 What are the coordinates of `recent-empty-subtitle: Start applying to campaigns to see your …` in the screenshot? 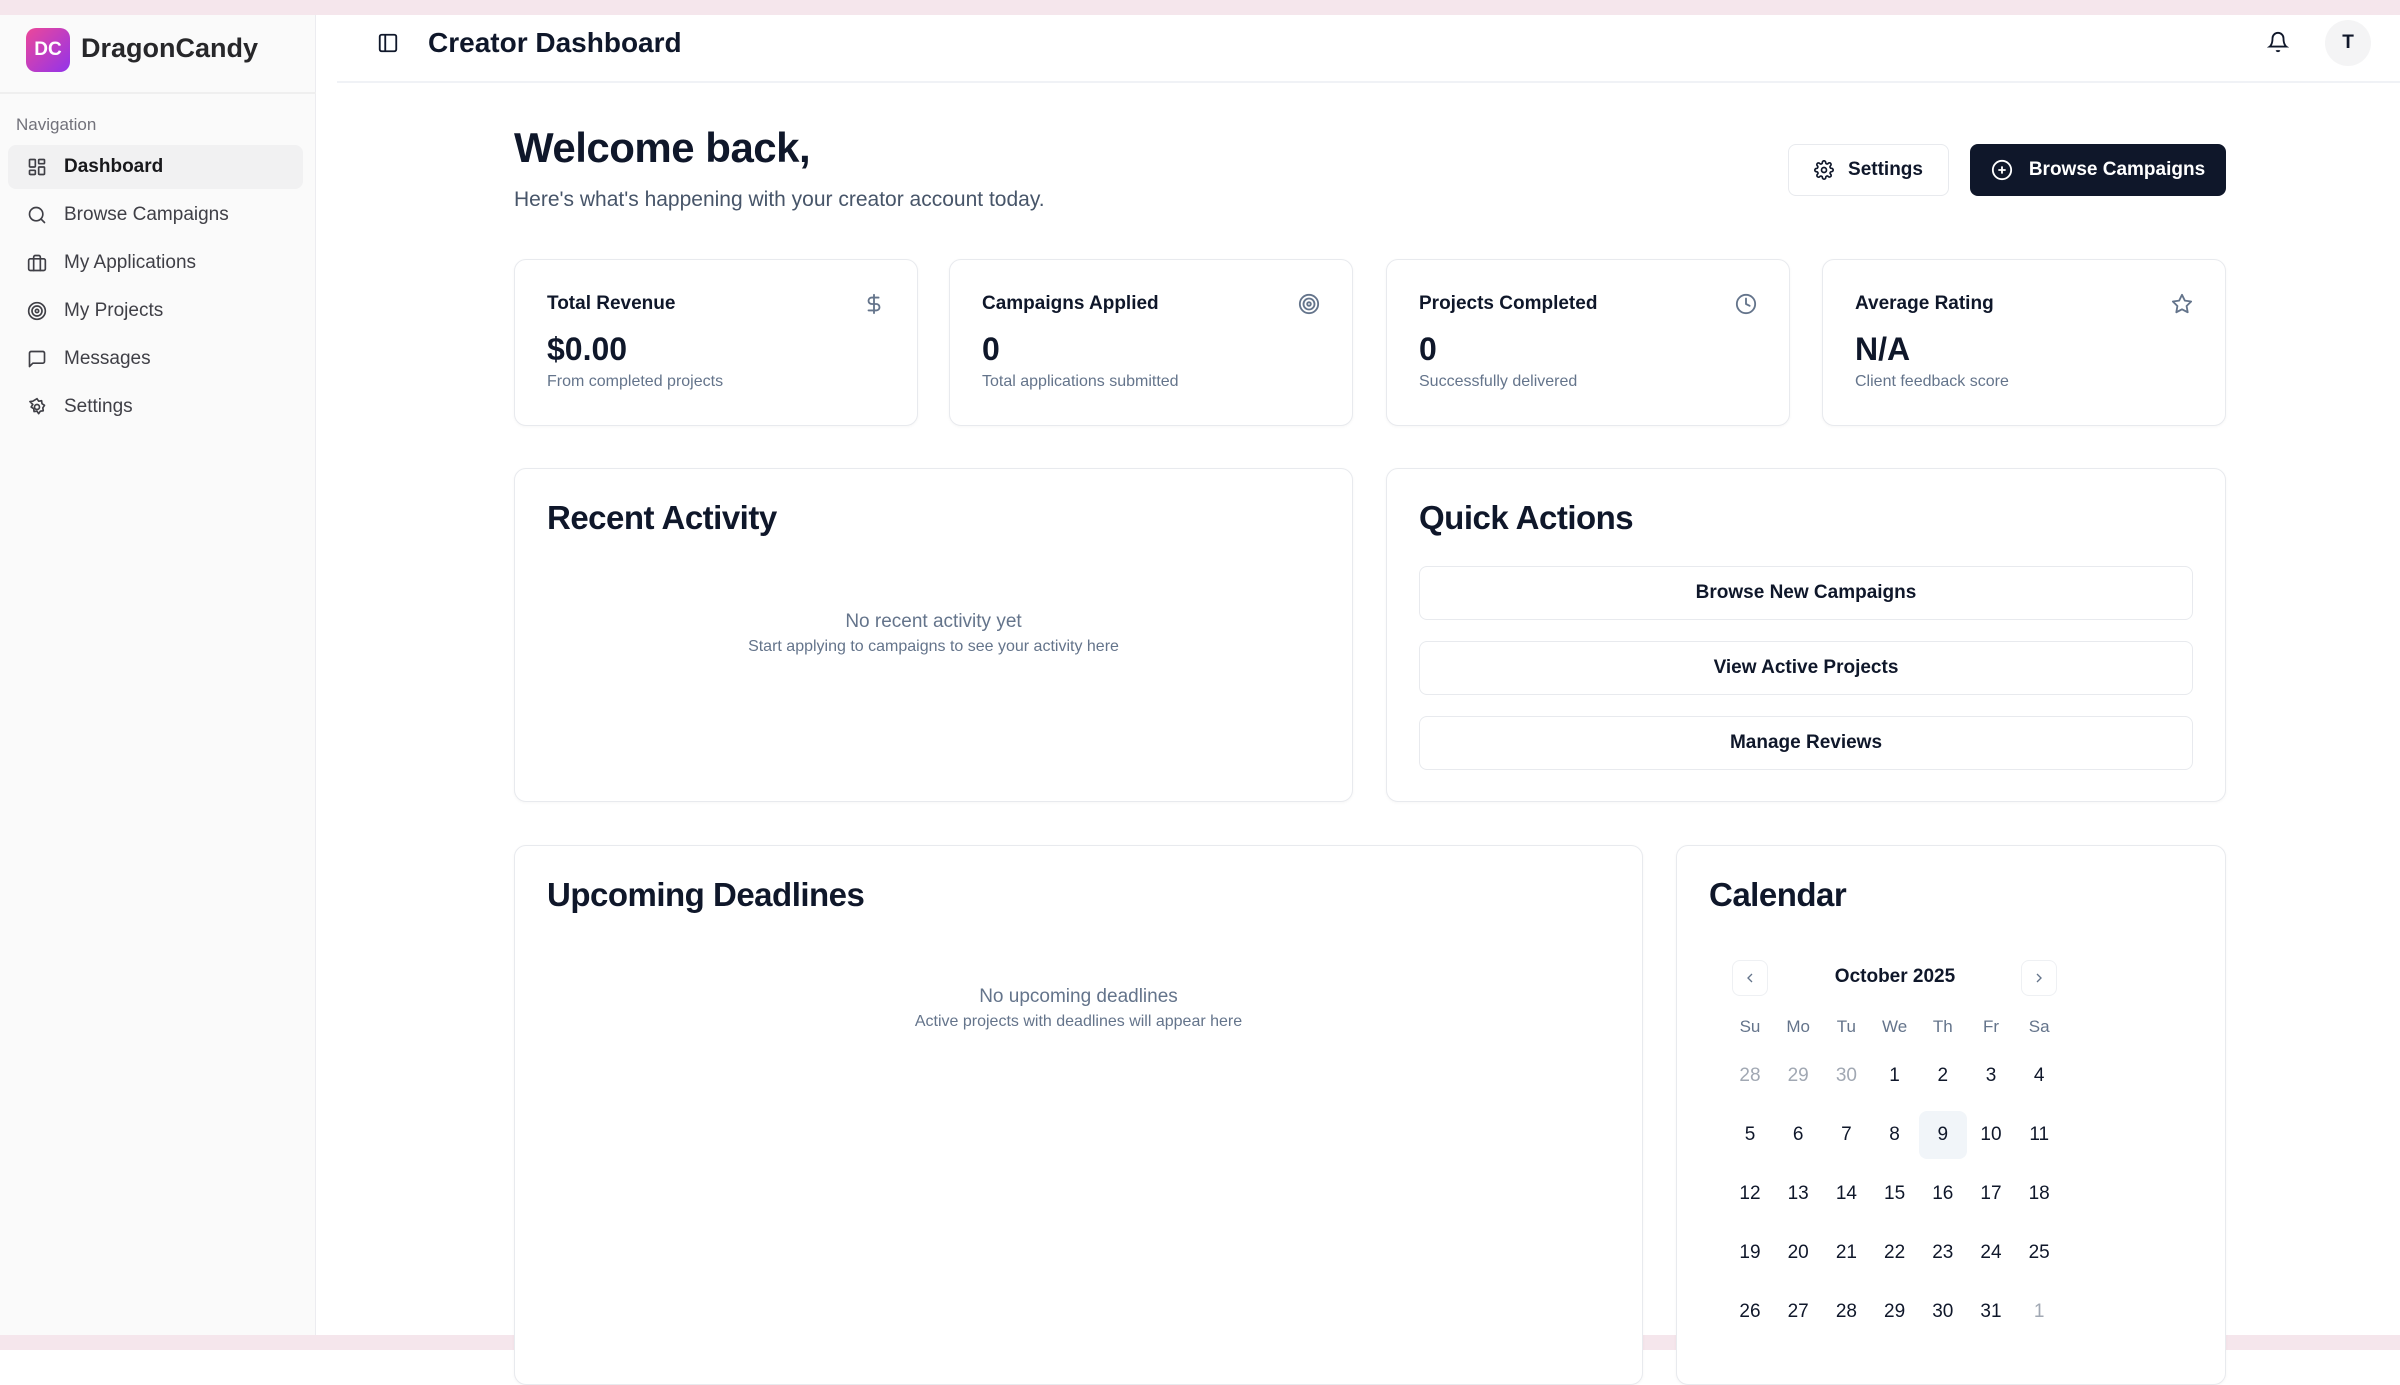 It's located at (933, 646).